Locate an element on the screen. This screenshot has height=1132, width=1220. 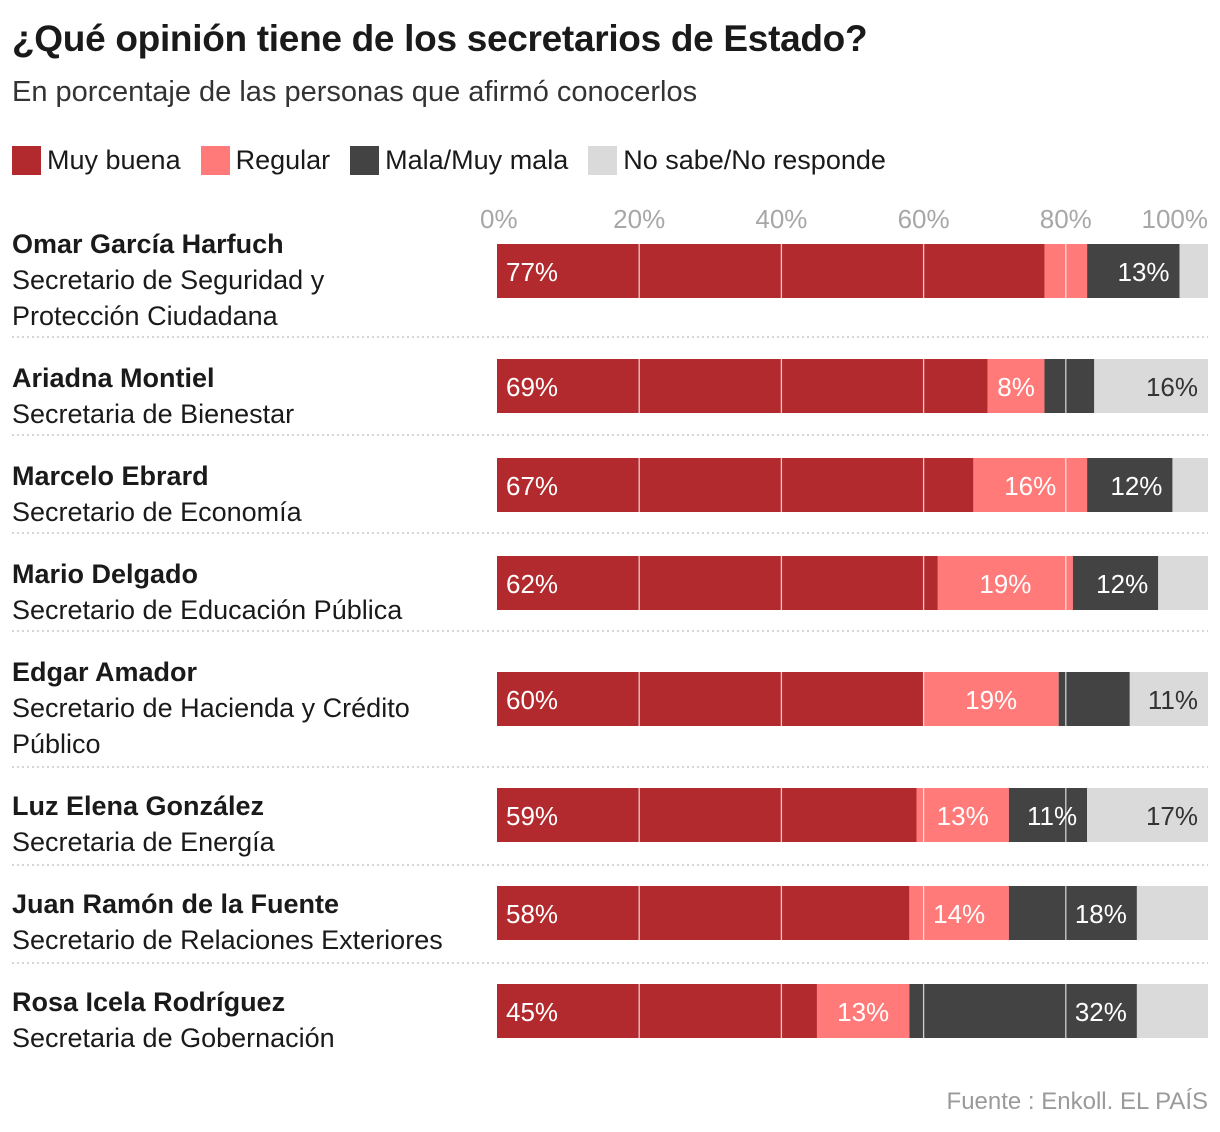
x-tick-label: 40% is located at coordinates (781, 219).